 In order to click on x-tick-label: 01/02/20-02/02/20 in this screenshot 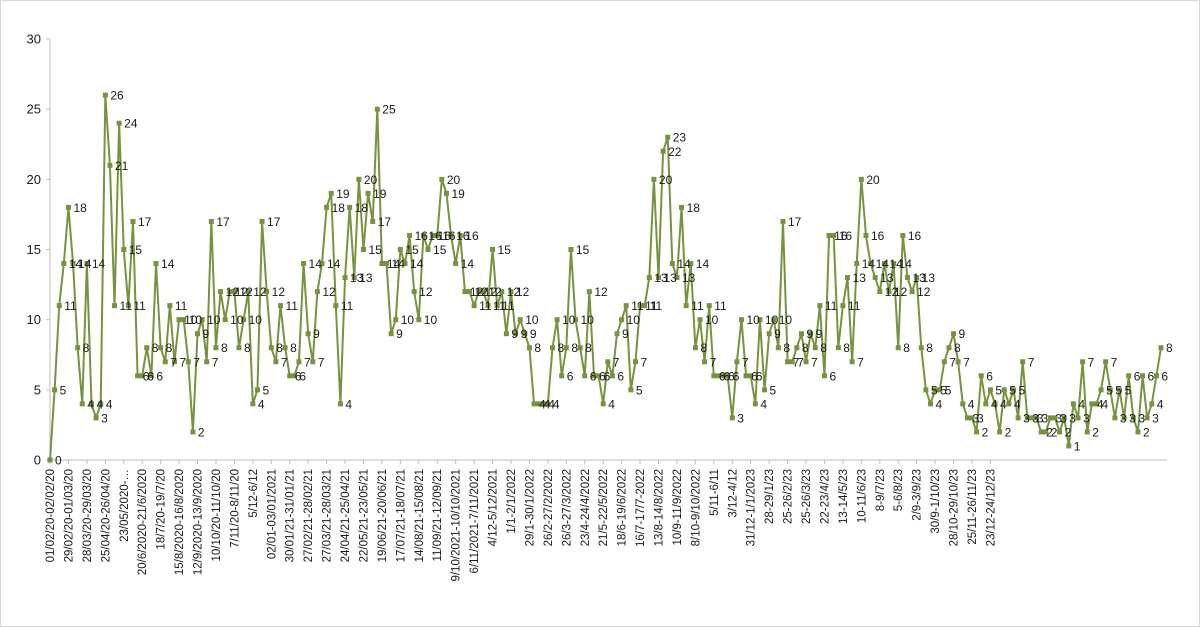, I will do `click(51, 515)`.